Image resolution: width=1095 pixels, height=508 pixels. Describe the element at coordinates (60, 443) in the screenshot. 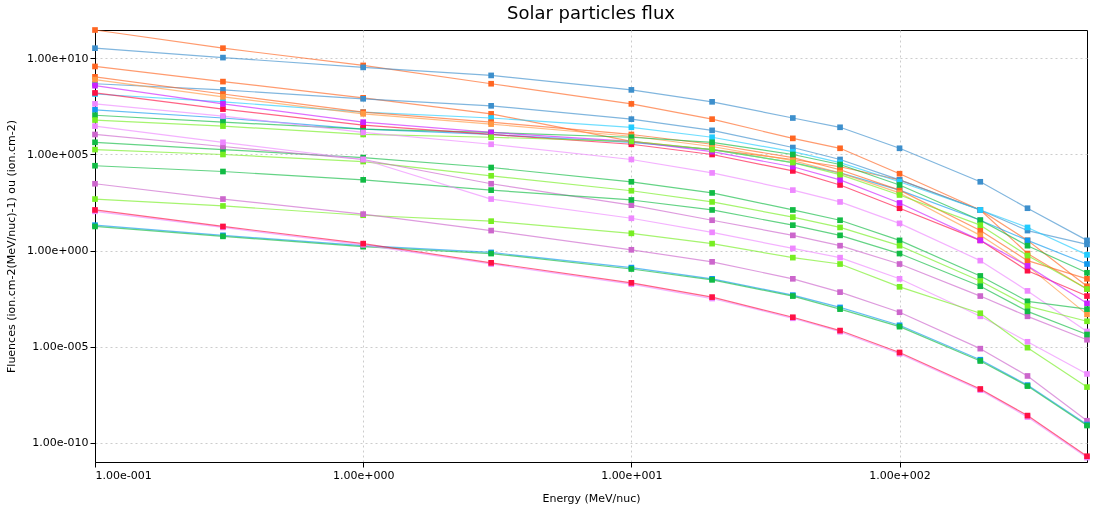

I see `y-tick-label: 1.00e-010` at that location.